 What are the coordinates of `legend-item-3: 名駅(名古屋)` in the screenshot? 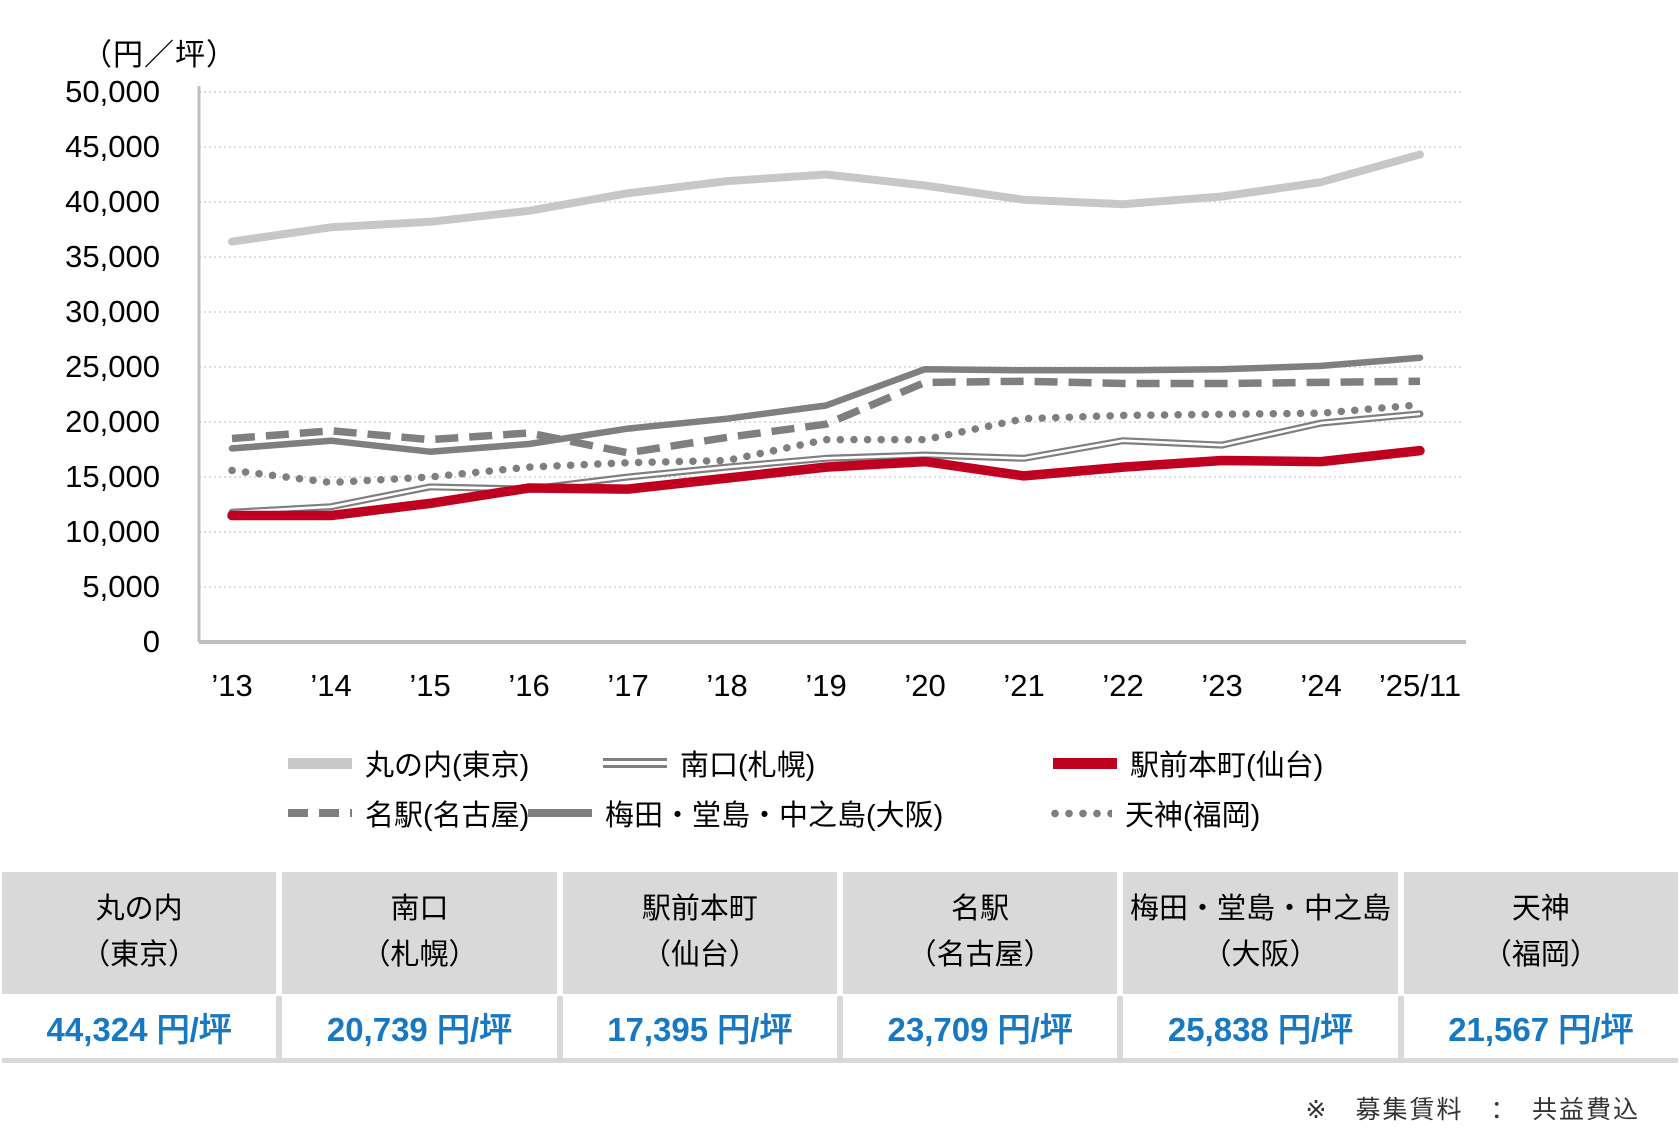 It's located at (408, 813).